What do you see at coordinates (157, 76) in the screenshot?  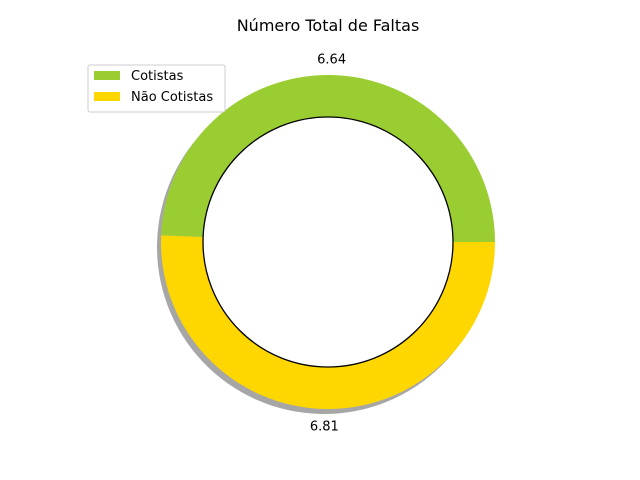 I see `legend-label-cotistas: Cotistas` at bounding box center [157, 76].